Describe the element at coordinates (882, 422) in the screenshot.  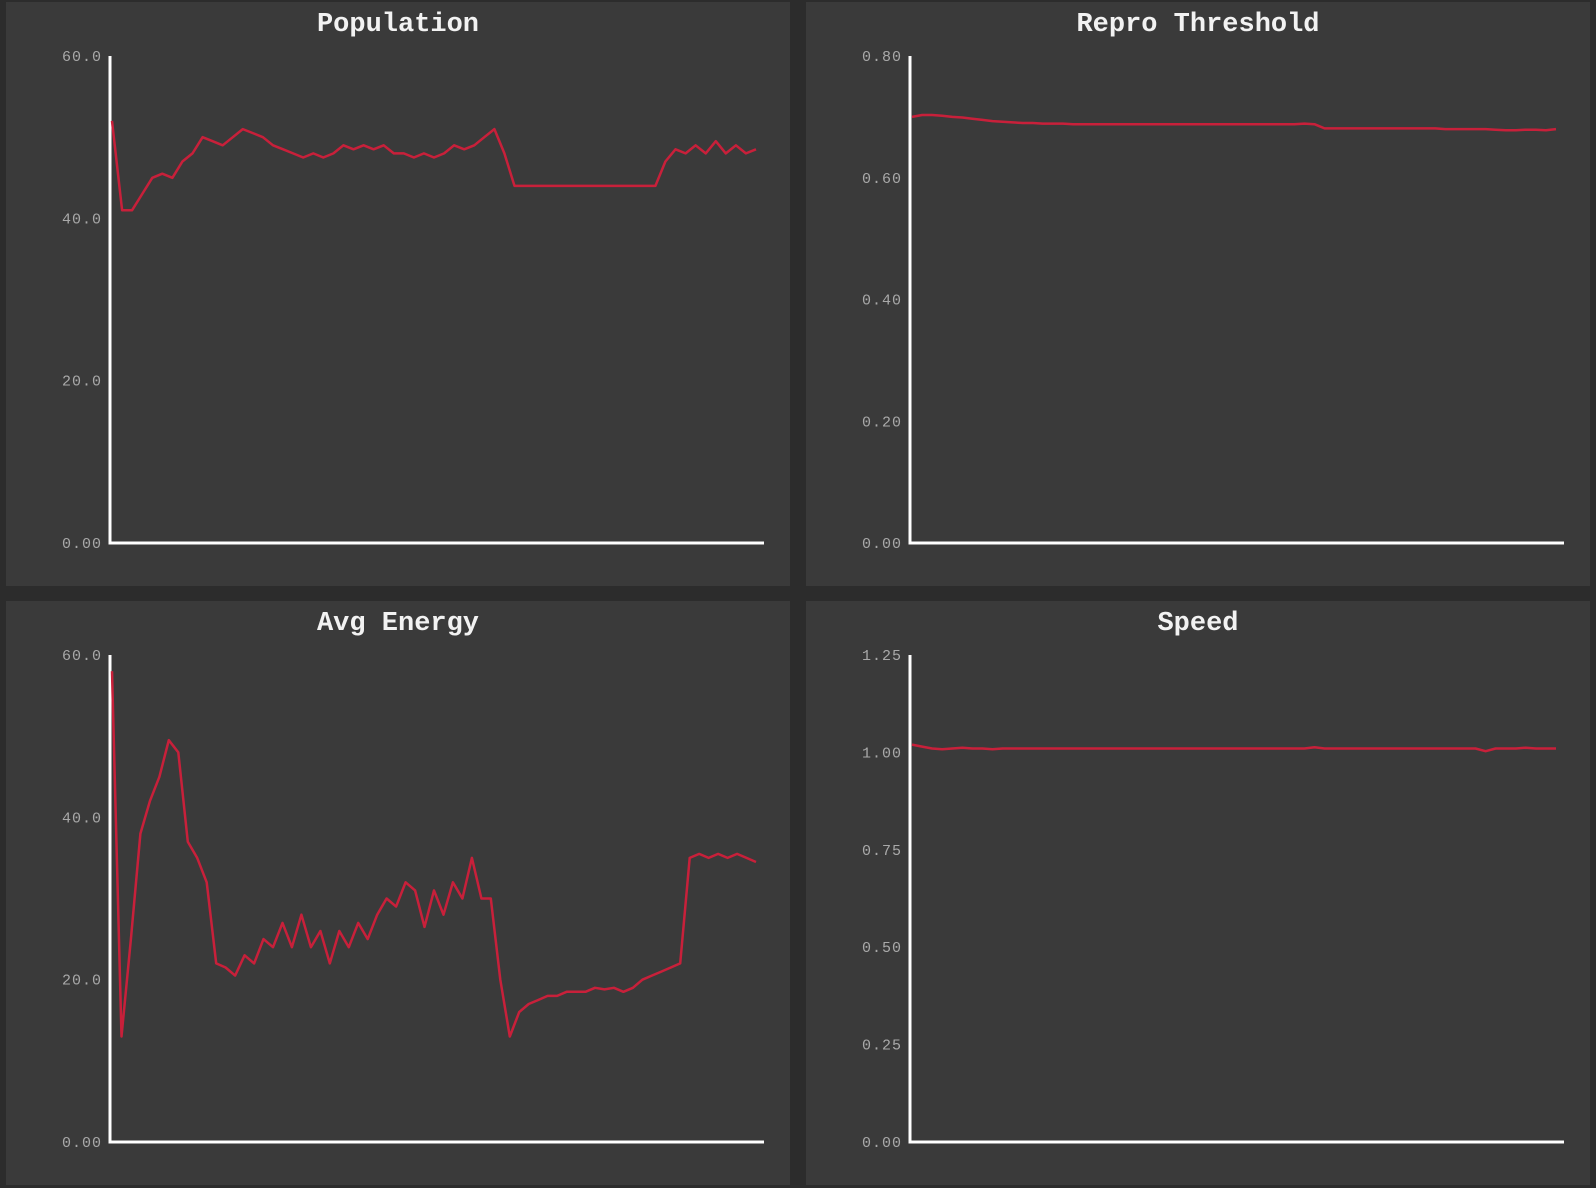
I see `y-tick-label: 0.20` at that location.